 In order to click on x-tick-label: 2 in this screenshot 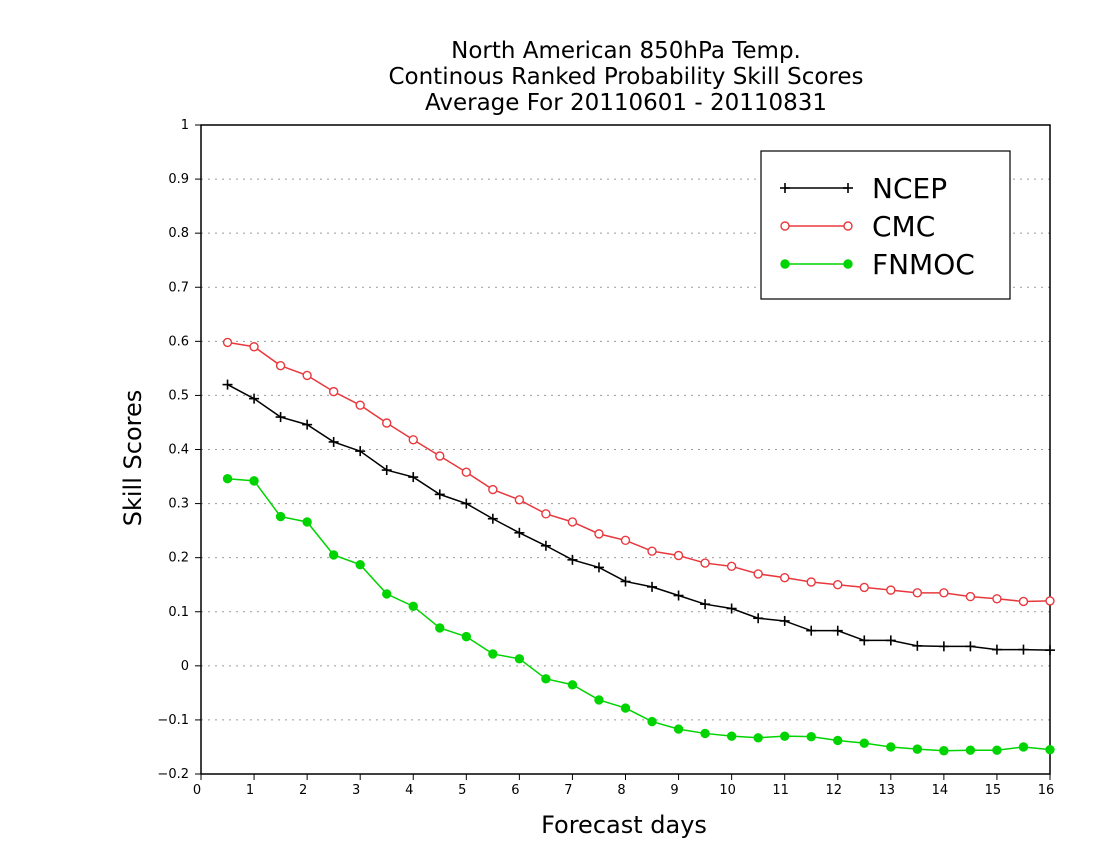, I will do `click(303, 790)`.